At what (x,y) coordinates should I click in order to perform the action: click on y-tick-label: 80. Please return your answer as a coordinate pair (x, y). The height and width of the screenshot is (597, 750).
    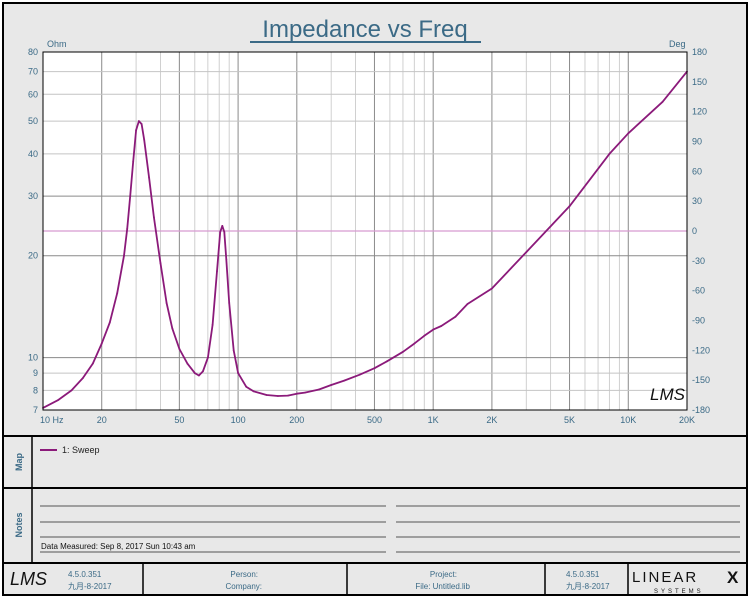
    Looking at the image, I should click on (33, 52).